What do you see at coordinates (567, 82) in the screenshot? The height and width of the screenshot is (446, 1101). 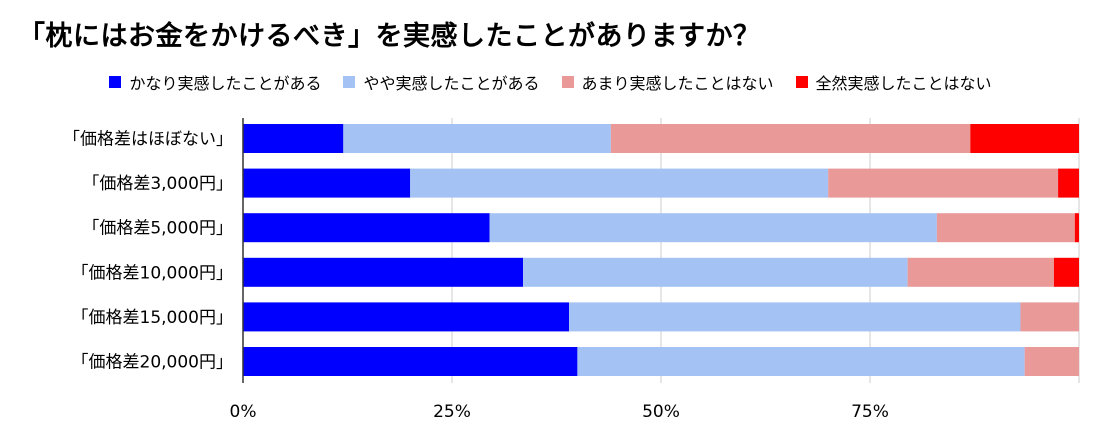 I see `legend-swatch-not-much` at bounding box center [567, 82].